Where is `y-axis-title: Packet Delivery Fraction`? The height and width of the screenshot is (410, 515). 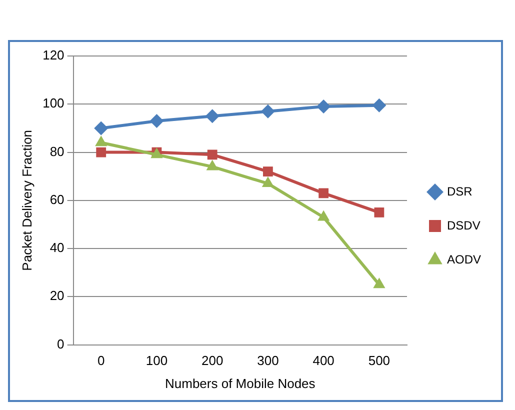
y-axis-title: Packet Delivery Fraction is located at coordinates (26, 200).